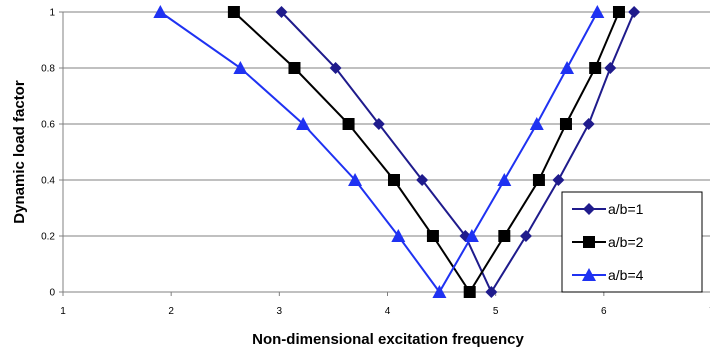 The image size is (710, 354). Describe the element at coordinates (388, 339) in the screenshot. I see `x-axis-title: Non-dimensional excitation frequency` at that location.